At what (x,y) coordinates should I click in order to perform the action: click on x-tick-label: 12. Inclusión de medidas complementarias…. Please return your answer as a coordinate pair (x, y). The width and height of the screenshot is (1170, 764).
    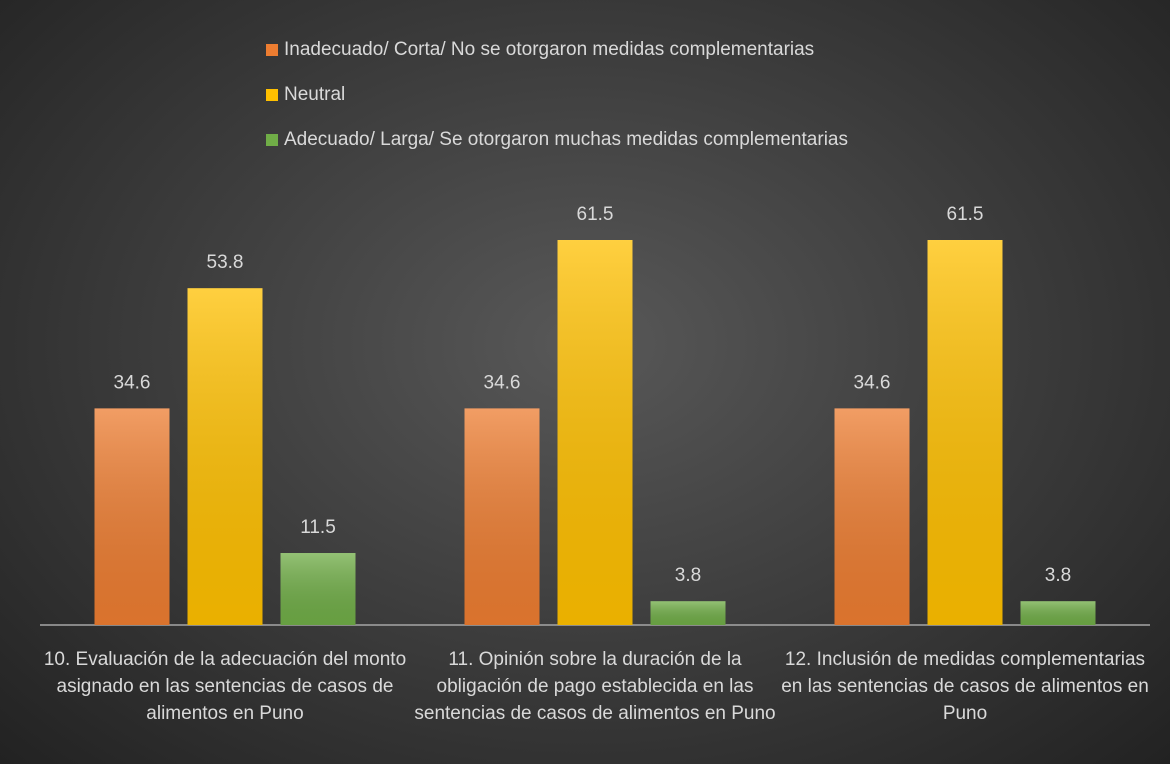
    Looking at the image, I should click on (965, 686).